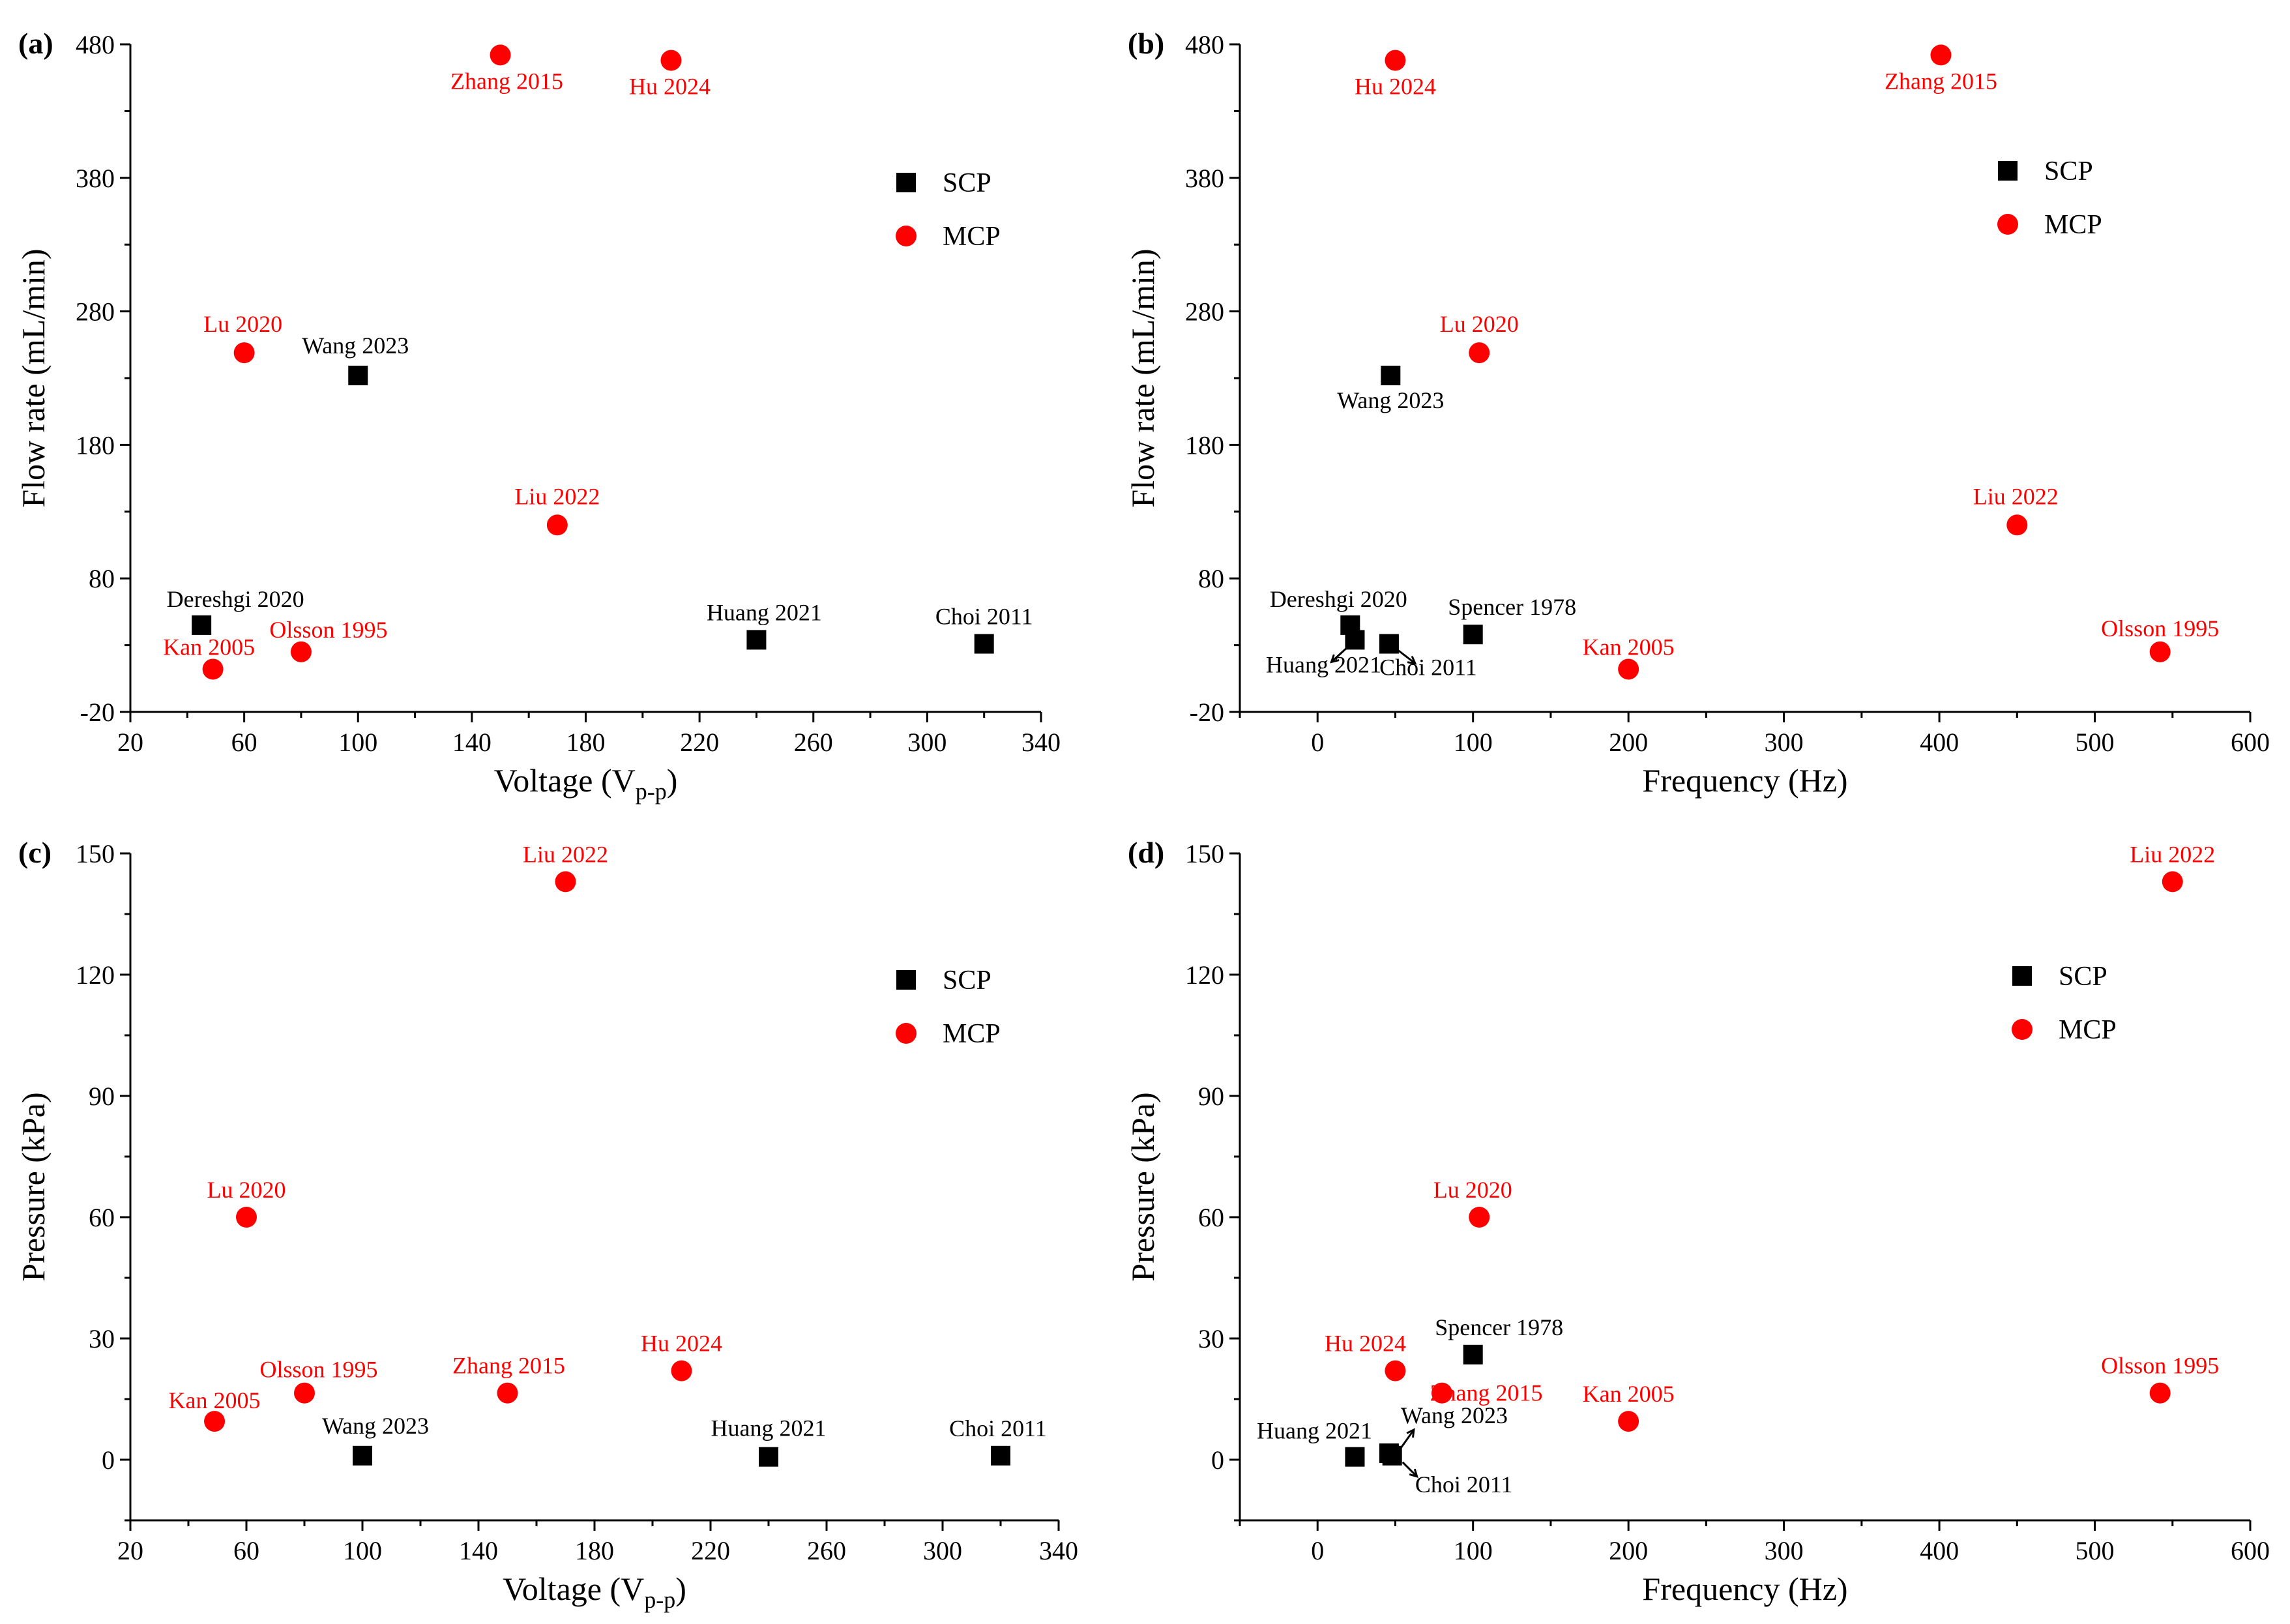  Describe the element at coordinates (96, 178) in the screenshot. I see `y-tick-label: 380` at that location.